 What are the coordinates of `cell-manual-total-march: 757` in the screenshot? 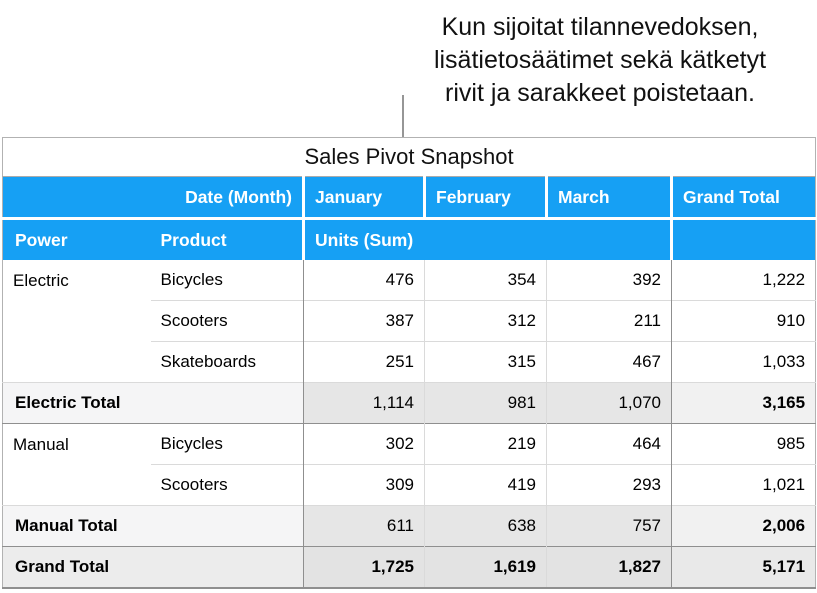 It's located at (609, 526).